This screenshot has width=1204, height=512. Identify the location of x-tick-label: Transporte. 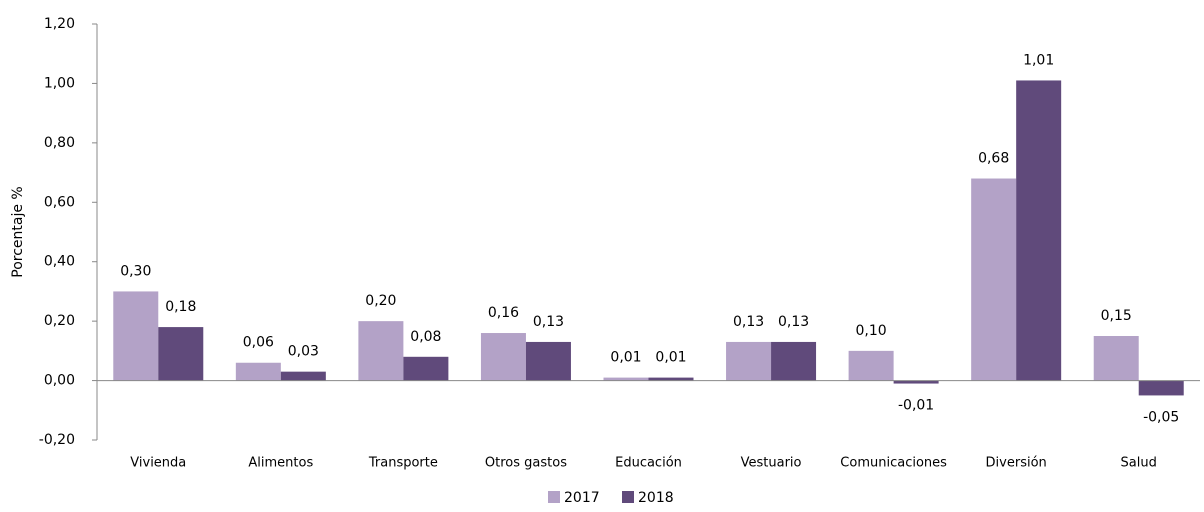
(403, 463).